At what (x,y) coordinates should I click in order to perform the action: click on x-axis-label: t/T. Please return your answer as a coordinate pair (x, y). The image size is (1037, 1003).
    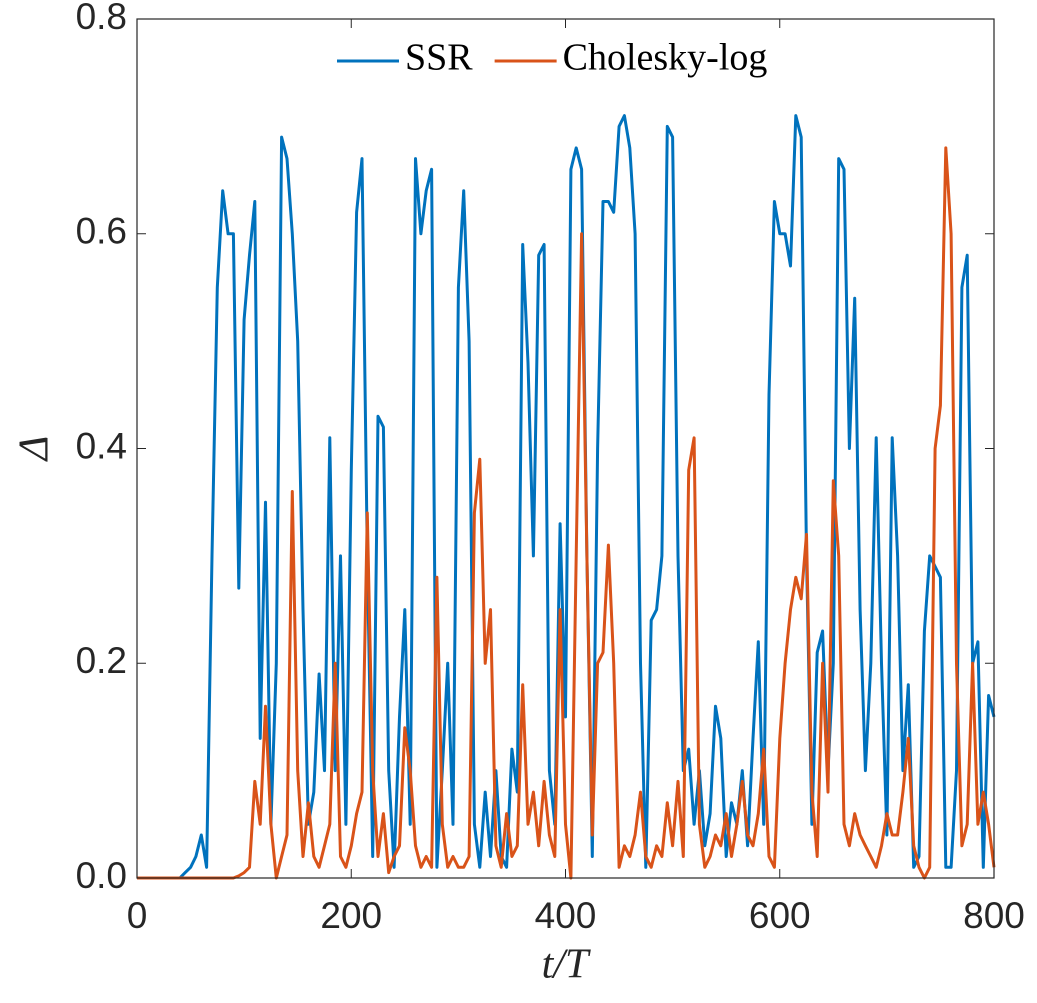
    Looking at the image, I should click on (566, 965).